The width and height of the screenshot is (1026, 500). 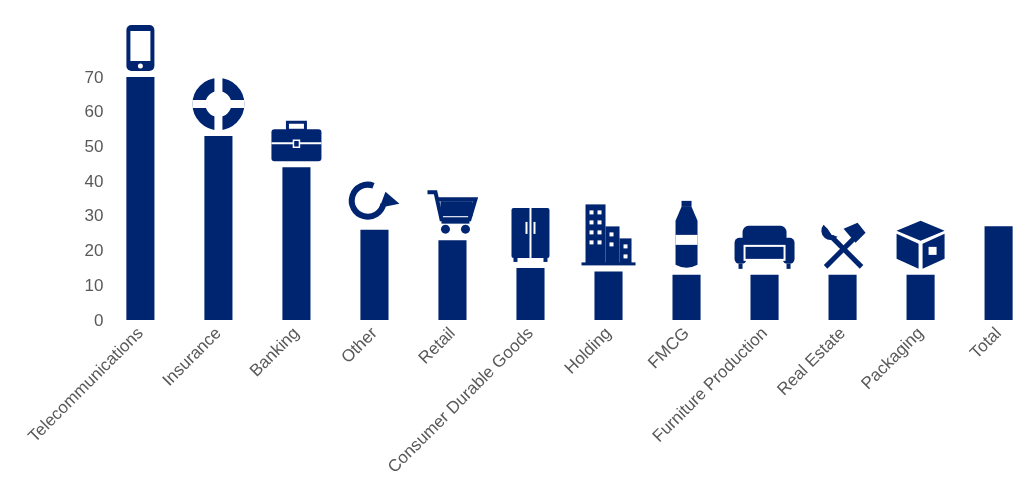 What do you see at coordinates (94, 112) in the screenshot?
I see `y-tick-label: 60` at bounding box center [94, 112].